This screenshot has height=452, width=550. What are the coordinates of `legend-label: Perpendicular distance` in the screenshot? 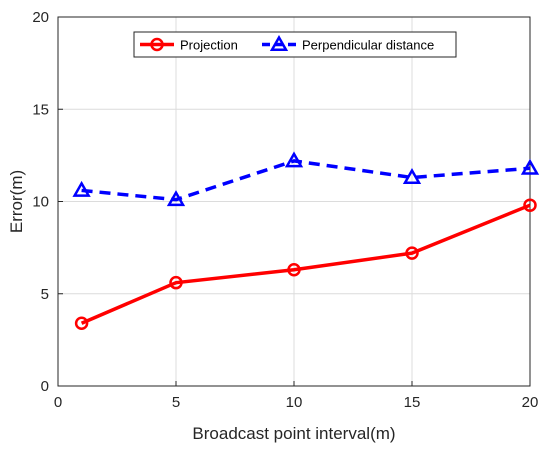 It's located at (368, 45).